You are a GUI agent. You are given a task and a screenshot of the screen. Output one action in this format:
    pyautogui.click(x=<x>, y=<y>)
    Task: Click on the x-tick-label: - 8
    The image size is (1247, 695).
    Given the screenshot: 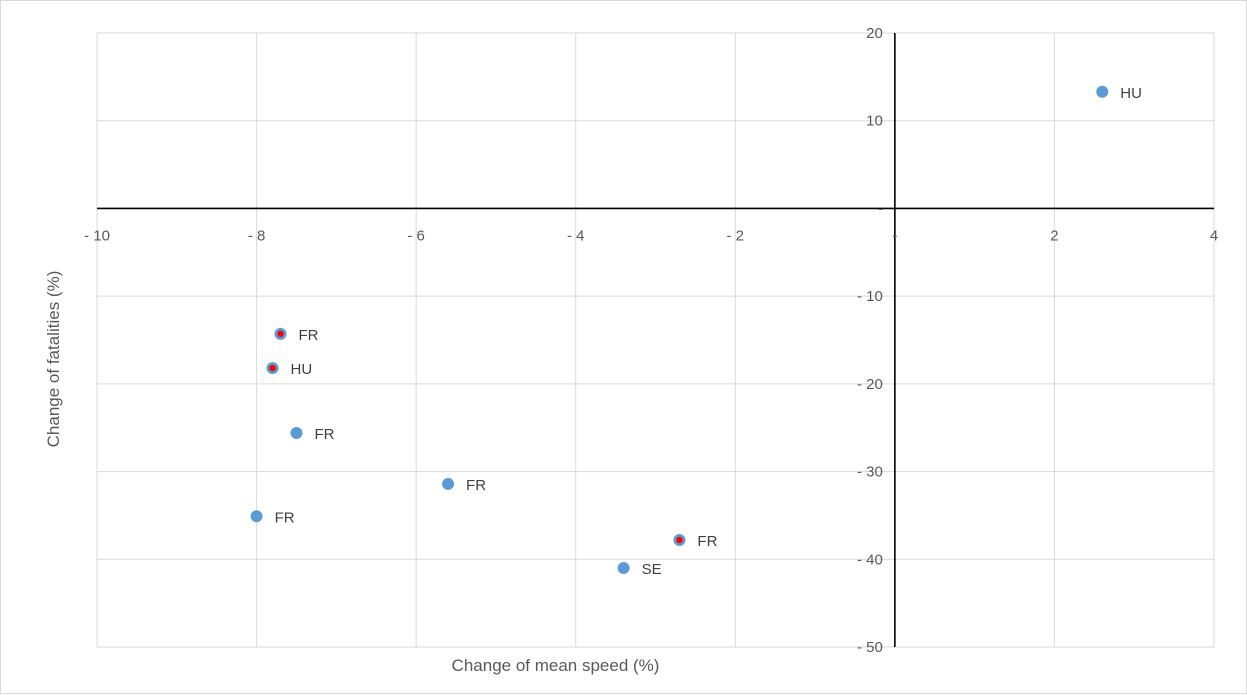 What is the action you would take?
    pyautogui.click(x=257, y=235)
    